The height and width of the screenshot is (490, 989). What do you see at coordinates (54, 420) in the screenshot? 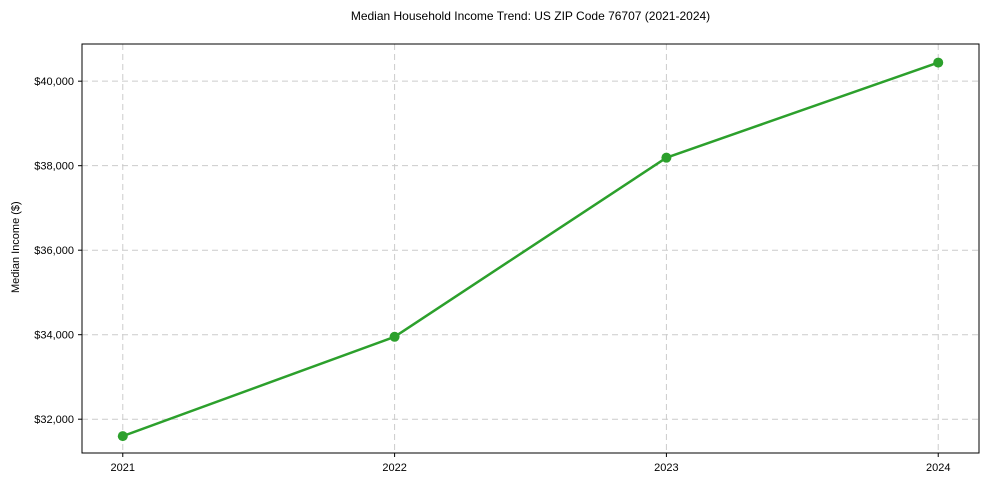
I see `y-tick-label: $32,000` at bounding box center [54, 420].